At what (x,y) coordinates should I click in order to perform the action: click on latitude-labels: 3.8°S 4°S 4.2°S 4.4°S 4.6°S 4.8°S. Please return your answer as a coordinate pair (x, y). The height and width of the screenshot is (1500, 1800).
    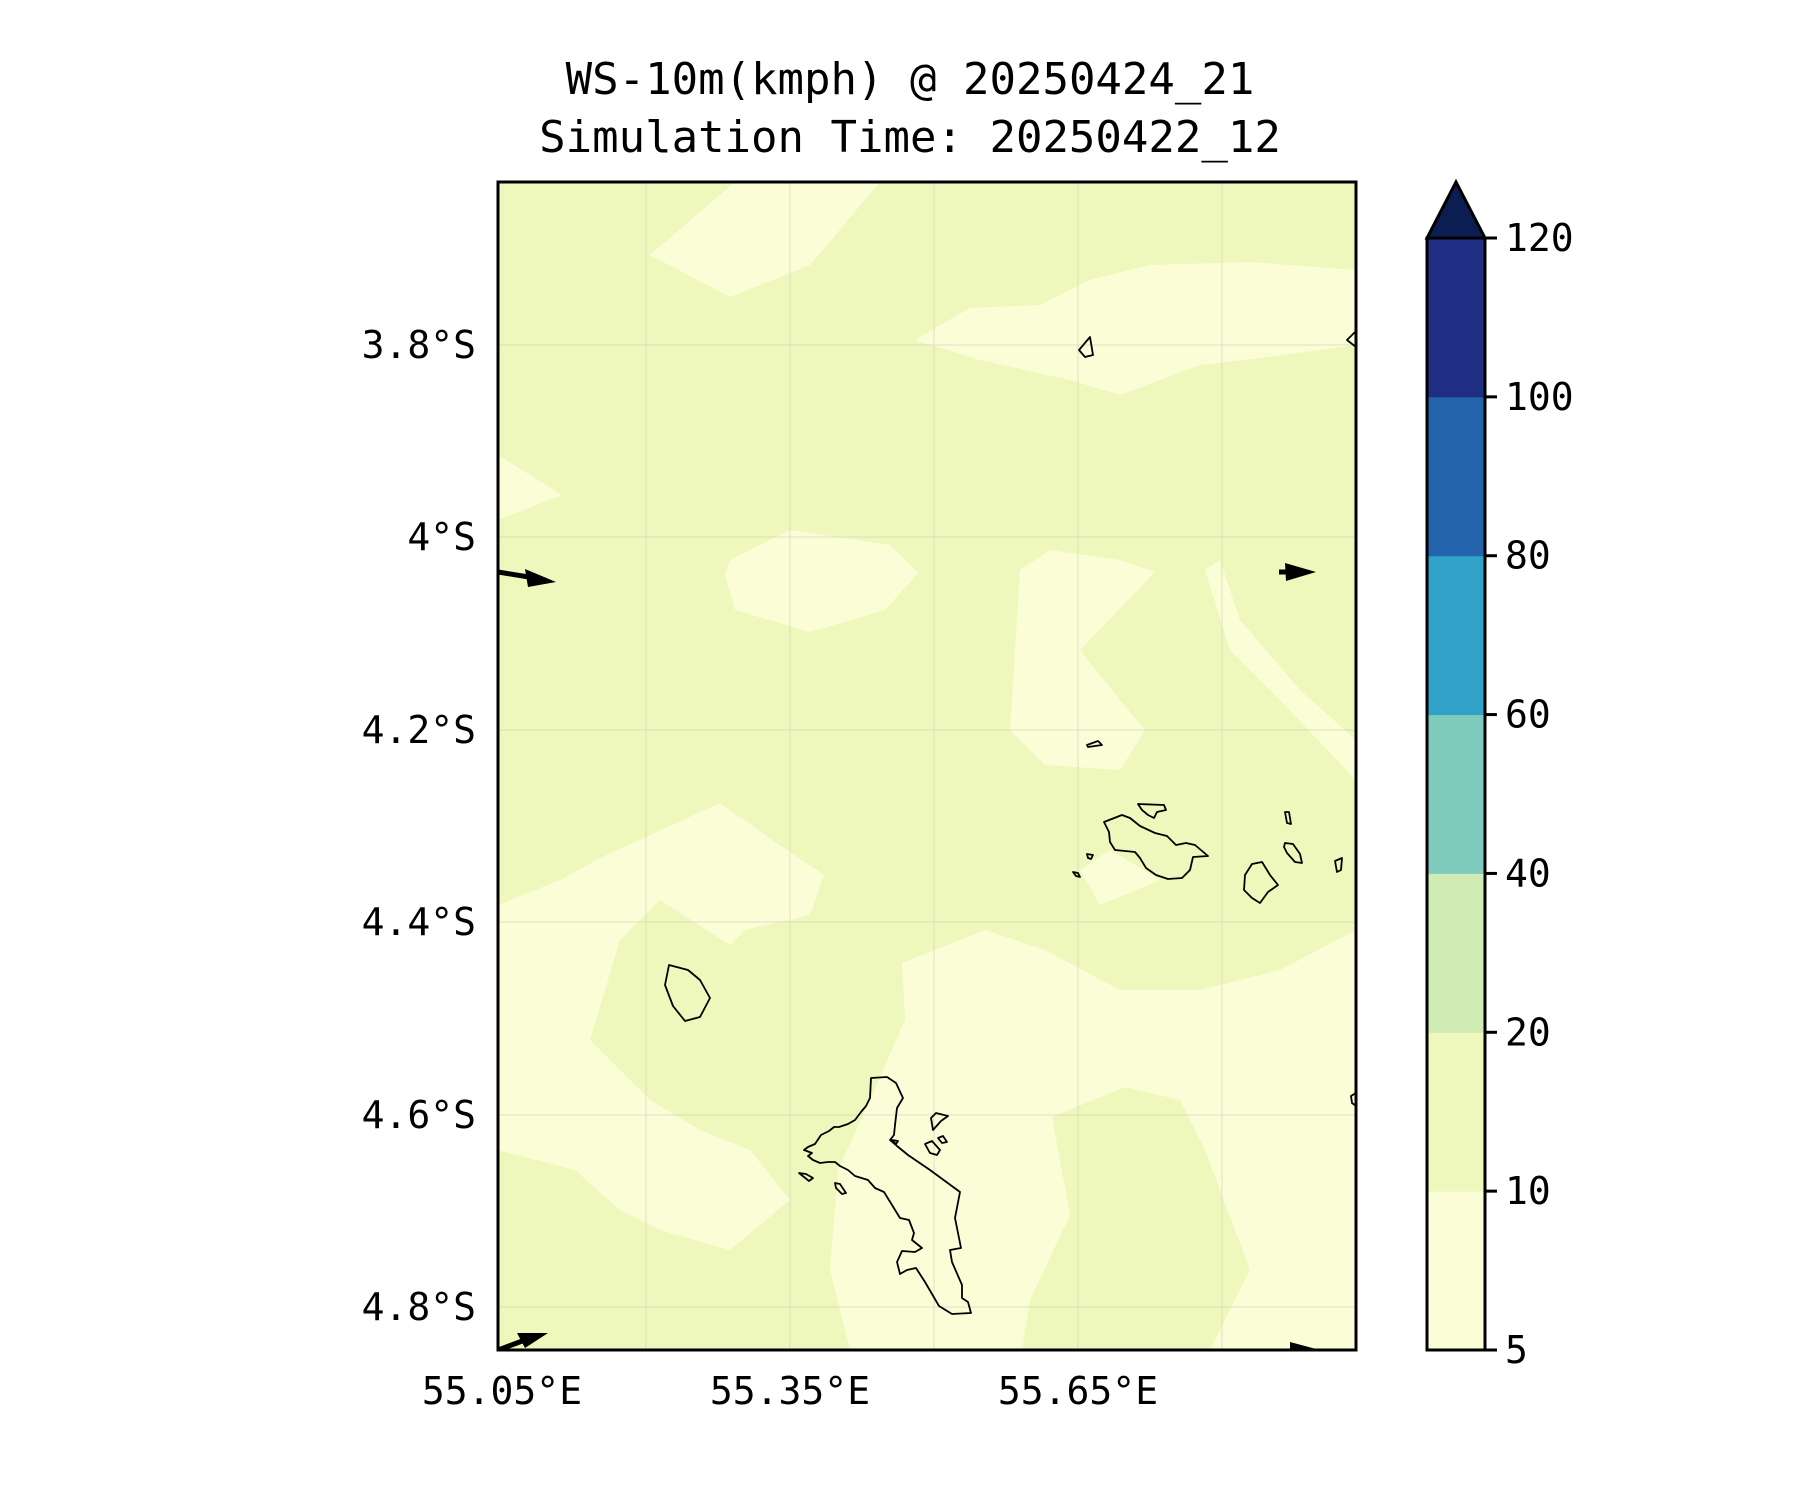
    Looking at the image, I should click on (419, 826).